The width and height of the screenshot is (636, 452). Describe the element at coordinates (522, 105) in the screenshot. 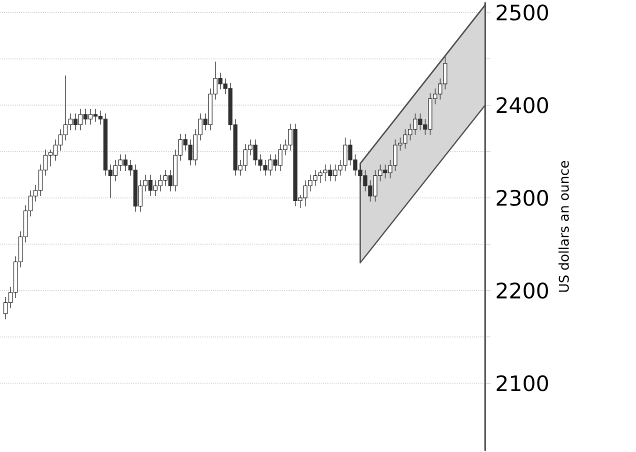

I see `y-tick-label: 2400` at that location.